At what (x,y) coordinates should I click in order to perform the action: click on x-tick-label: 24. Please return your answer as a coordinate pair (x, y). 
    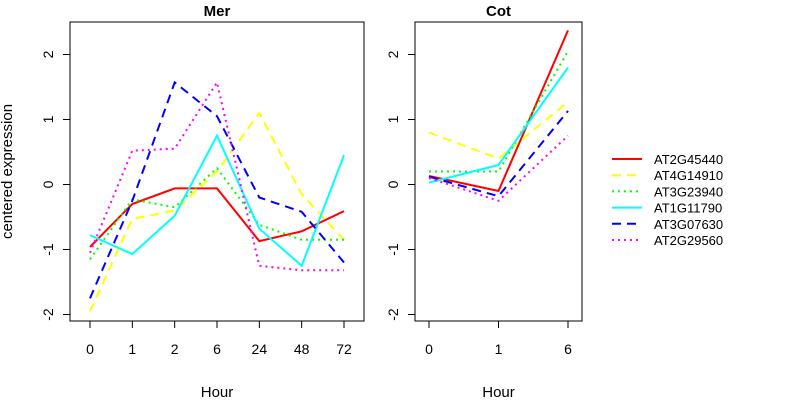
    Looking at the image, I should click on (260, 349).